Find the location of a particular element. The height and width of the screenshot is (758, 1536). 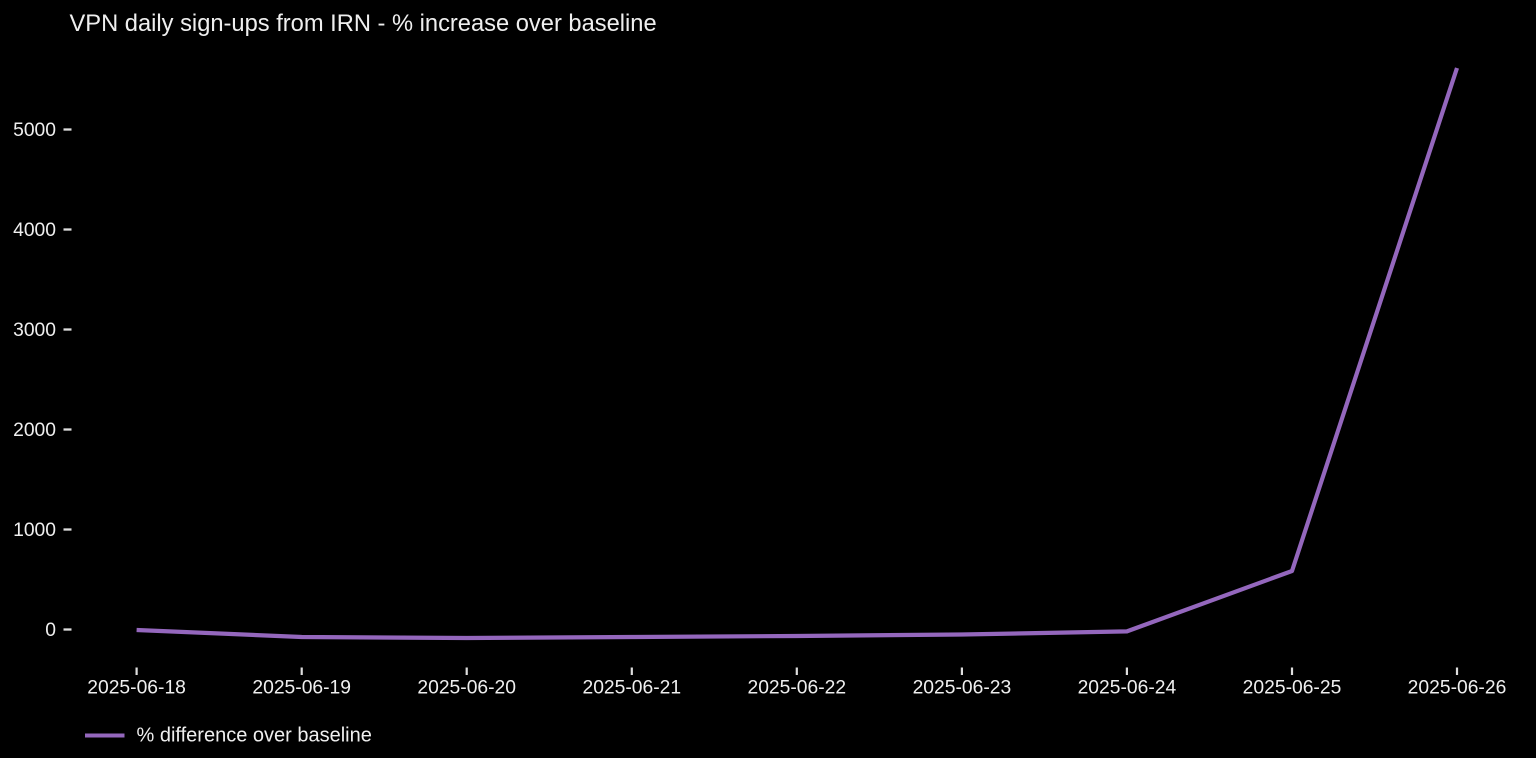

svg-text: 2025-06-19 is located at coordinates (301, 687).